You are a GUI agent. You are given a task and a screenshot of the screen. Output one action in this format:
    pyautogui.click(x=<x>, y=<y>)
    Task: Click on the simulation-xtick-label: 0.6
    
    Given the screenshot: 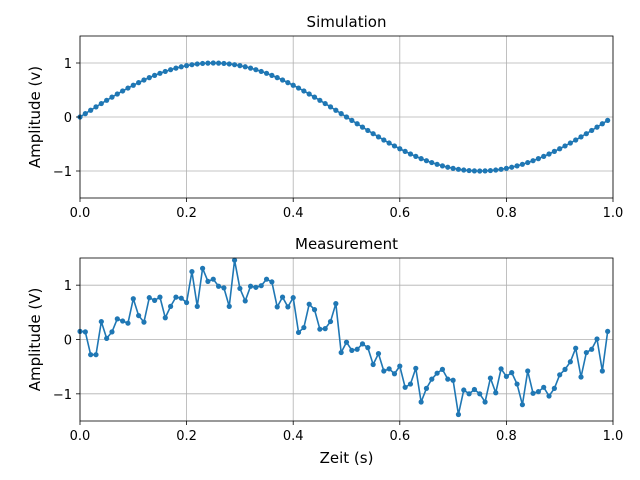 What is the action you would take?
    pyautogui.click(x=399, y=213)
    